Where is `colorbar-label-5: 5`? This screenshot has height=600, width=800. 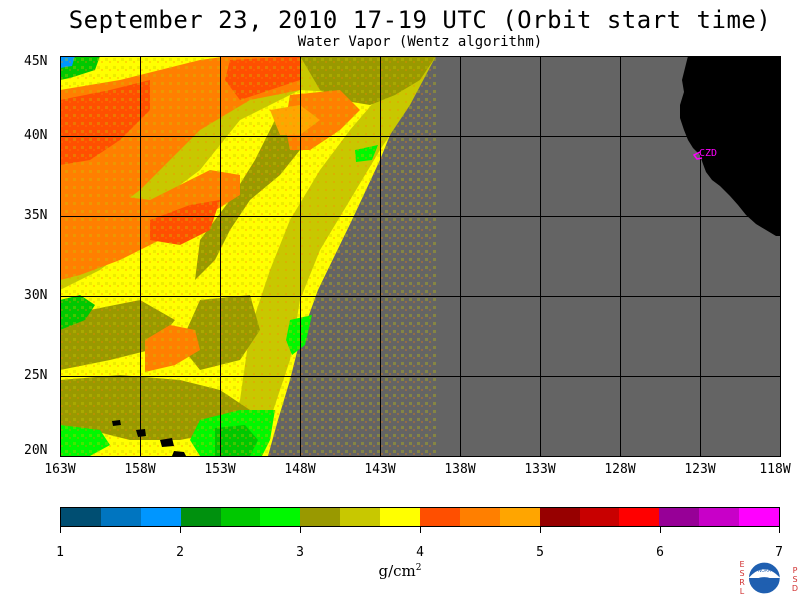 colorbar-label-5: 5 is located at coordinates (540, 552).